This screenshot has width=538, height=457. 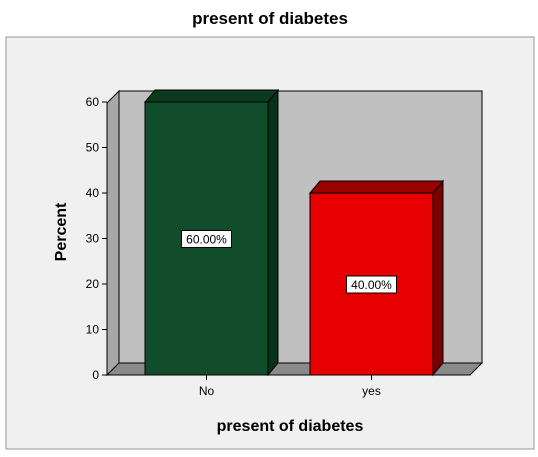 What do you see at coordinates (93, 330) in the screenshot?
I see `y-tick-label: 10` at bounding box center [93, 330].